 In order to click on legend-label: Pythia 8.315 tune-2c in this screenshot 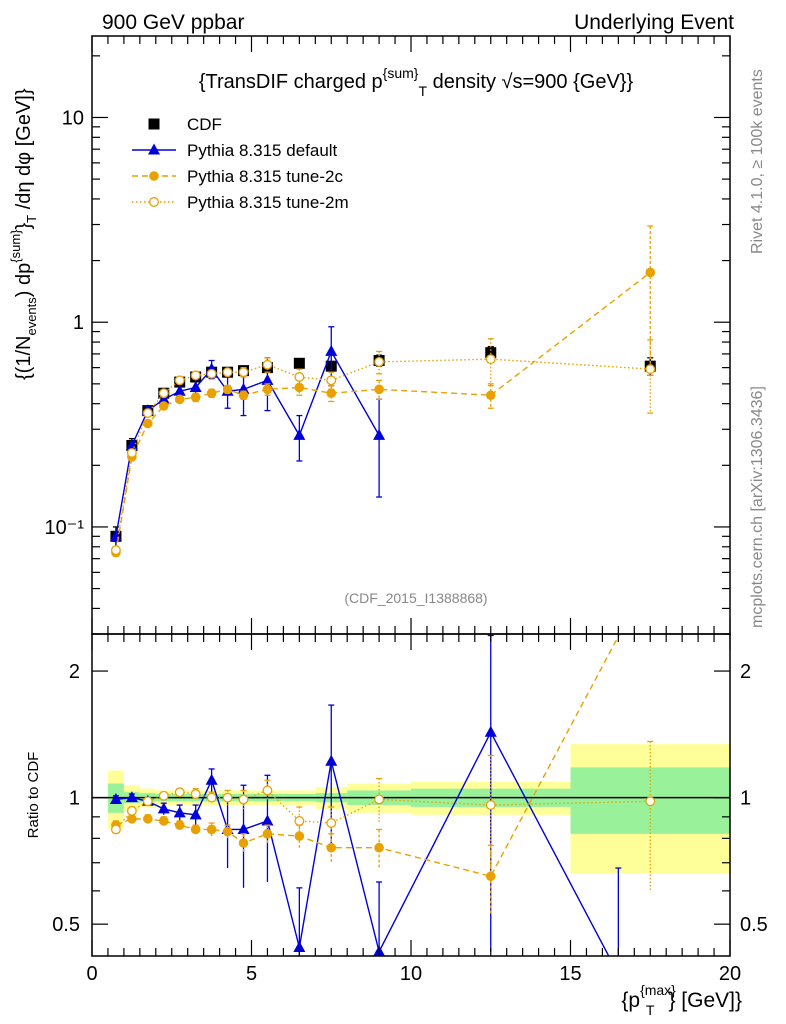, I will do `click(265, 176)`.